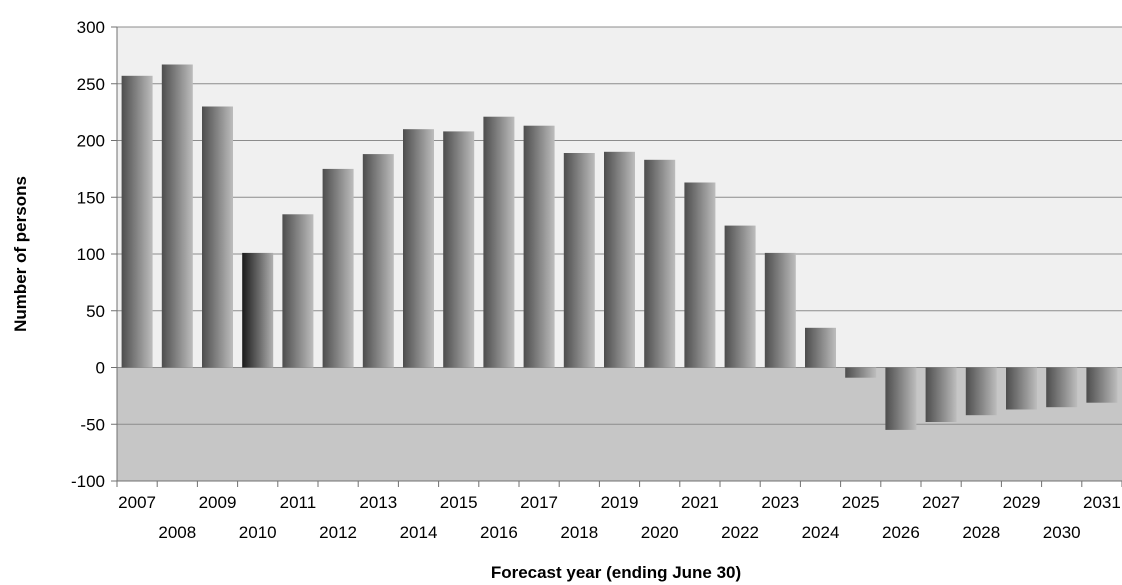 The image size is (1122, 585). I want to click on bar-2024, so click(820, 347).